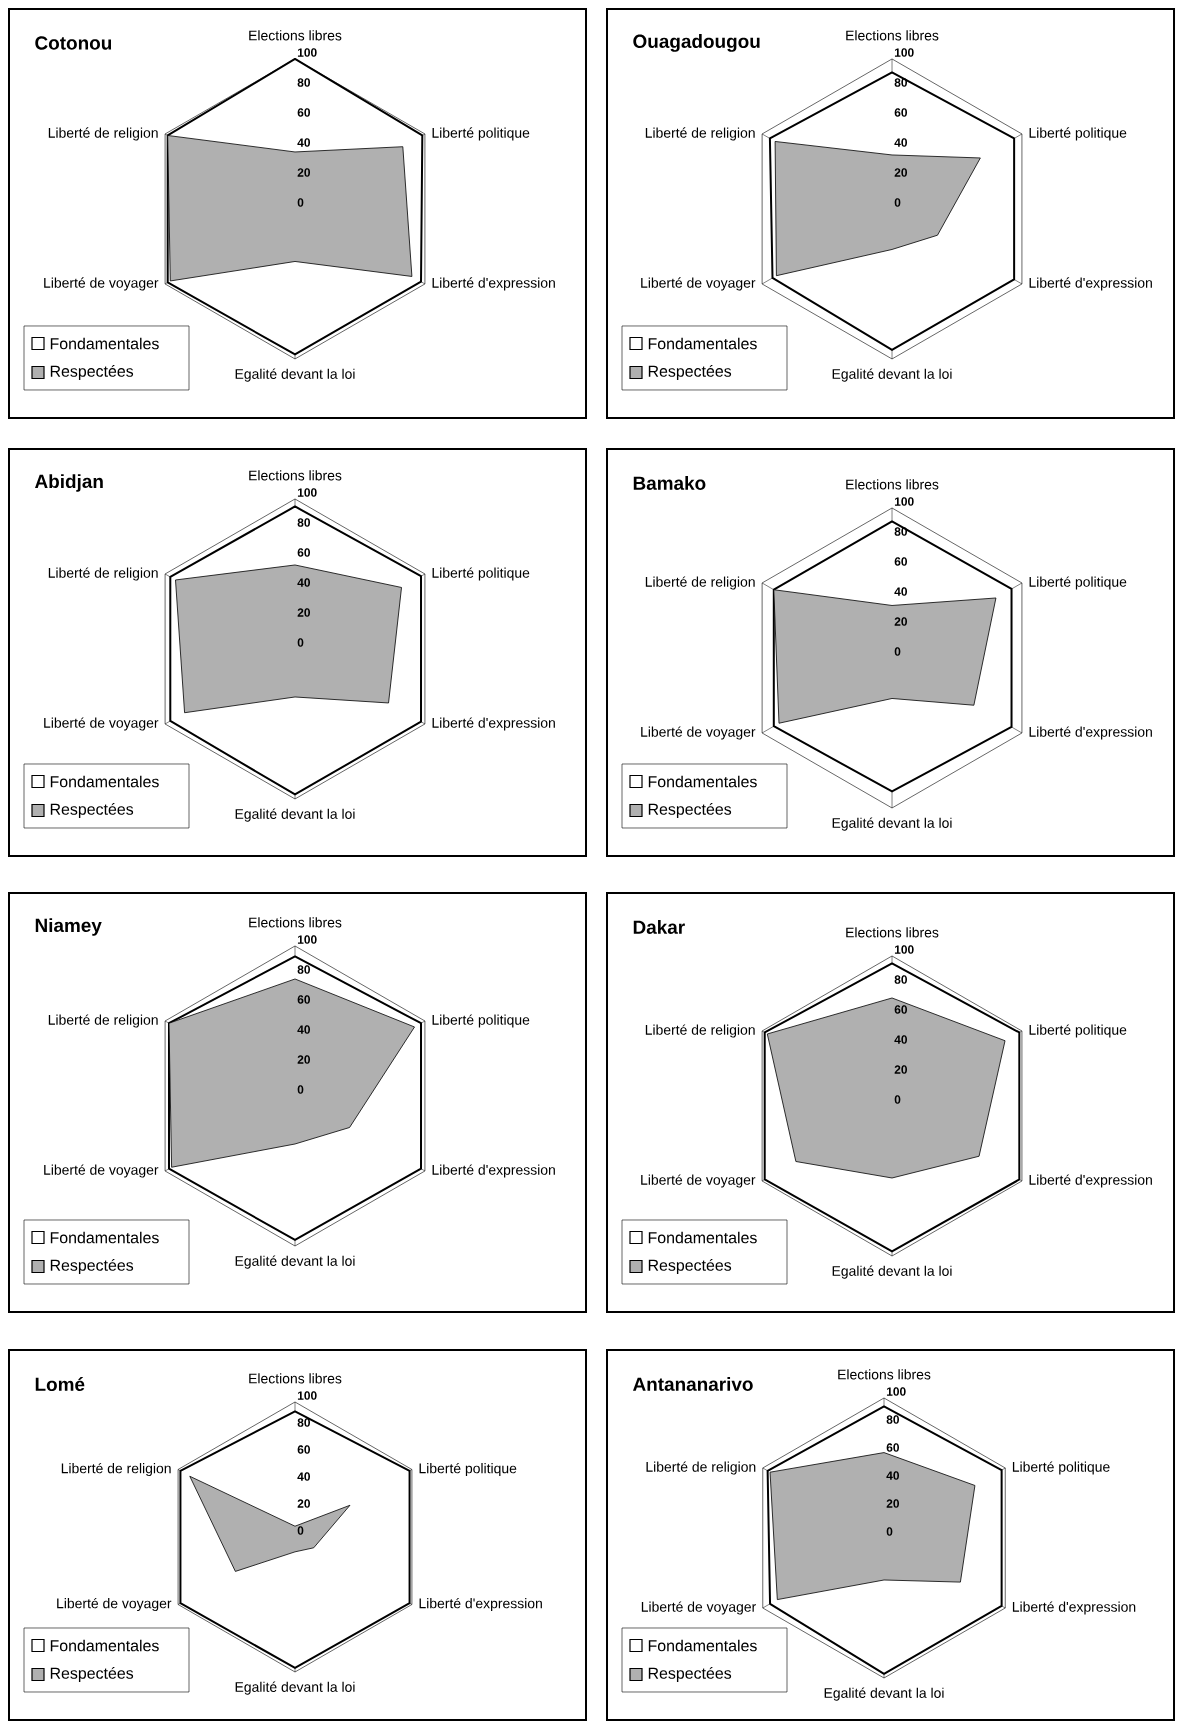  I want to click on chart-title: Niamey, so click(68, 927).